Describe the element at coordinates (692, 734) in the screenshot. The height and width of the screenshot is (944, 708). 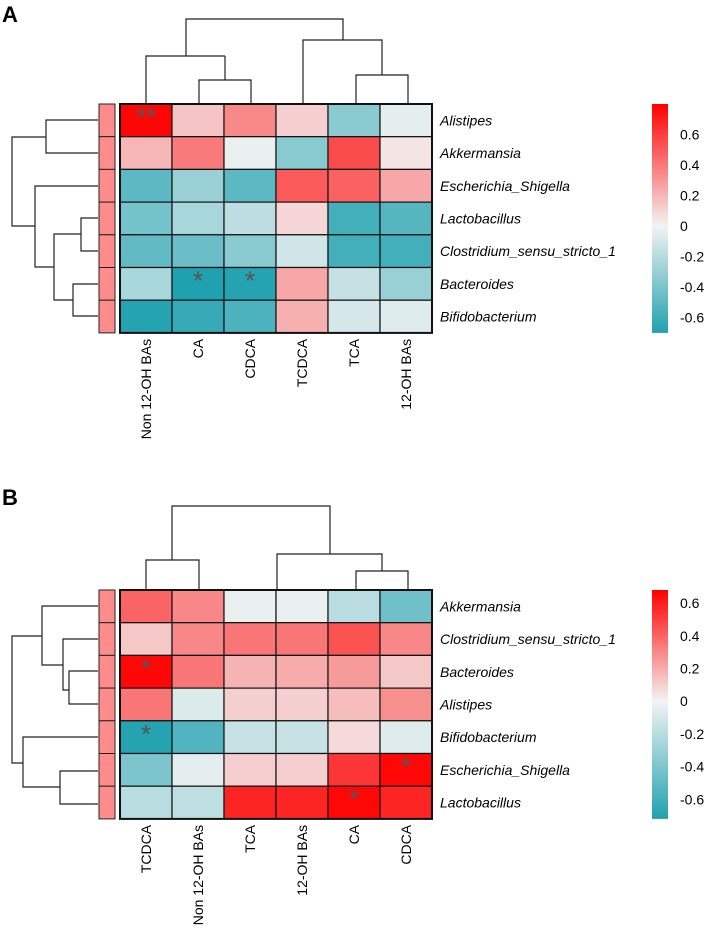
I see `colorbar-tick-label: -0.2` at that location.